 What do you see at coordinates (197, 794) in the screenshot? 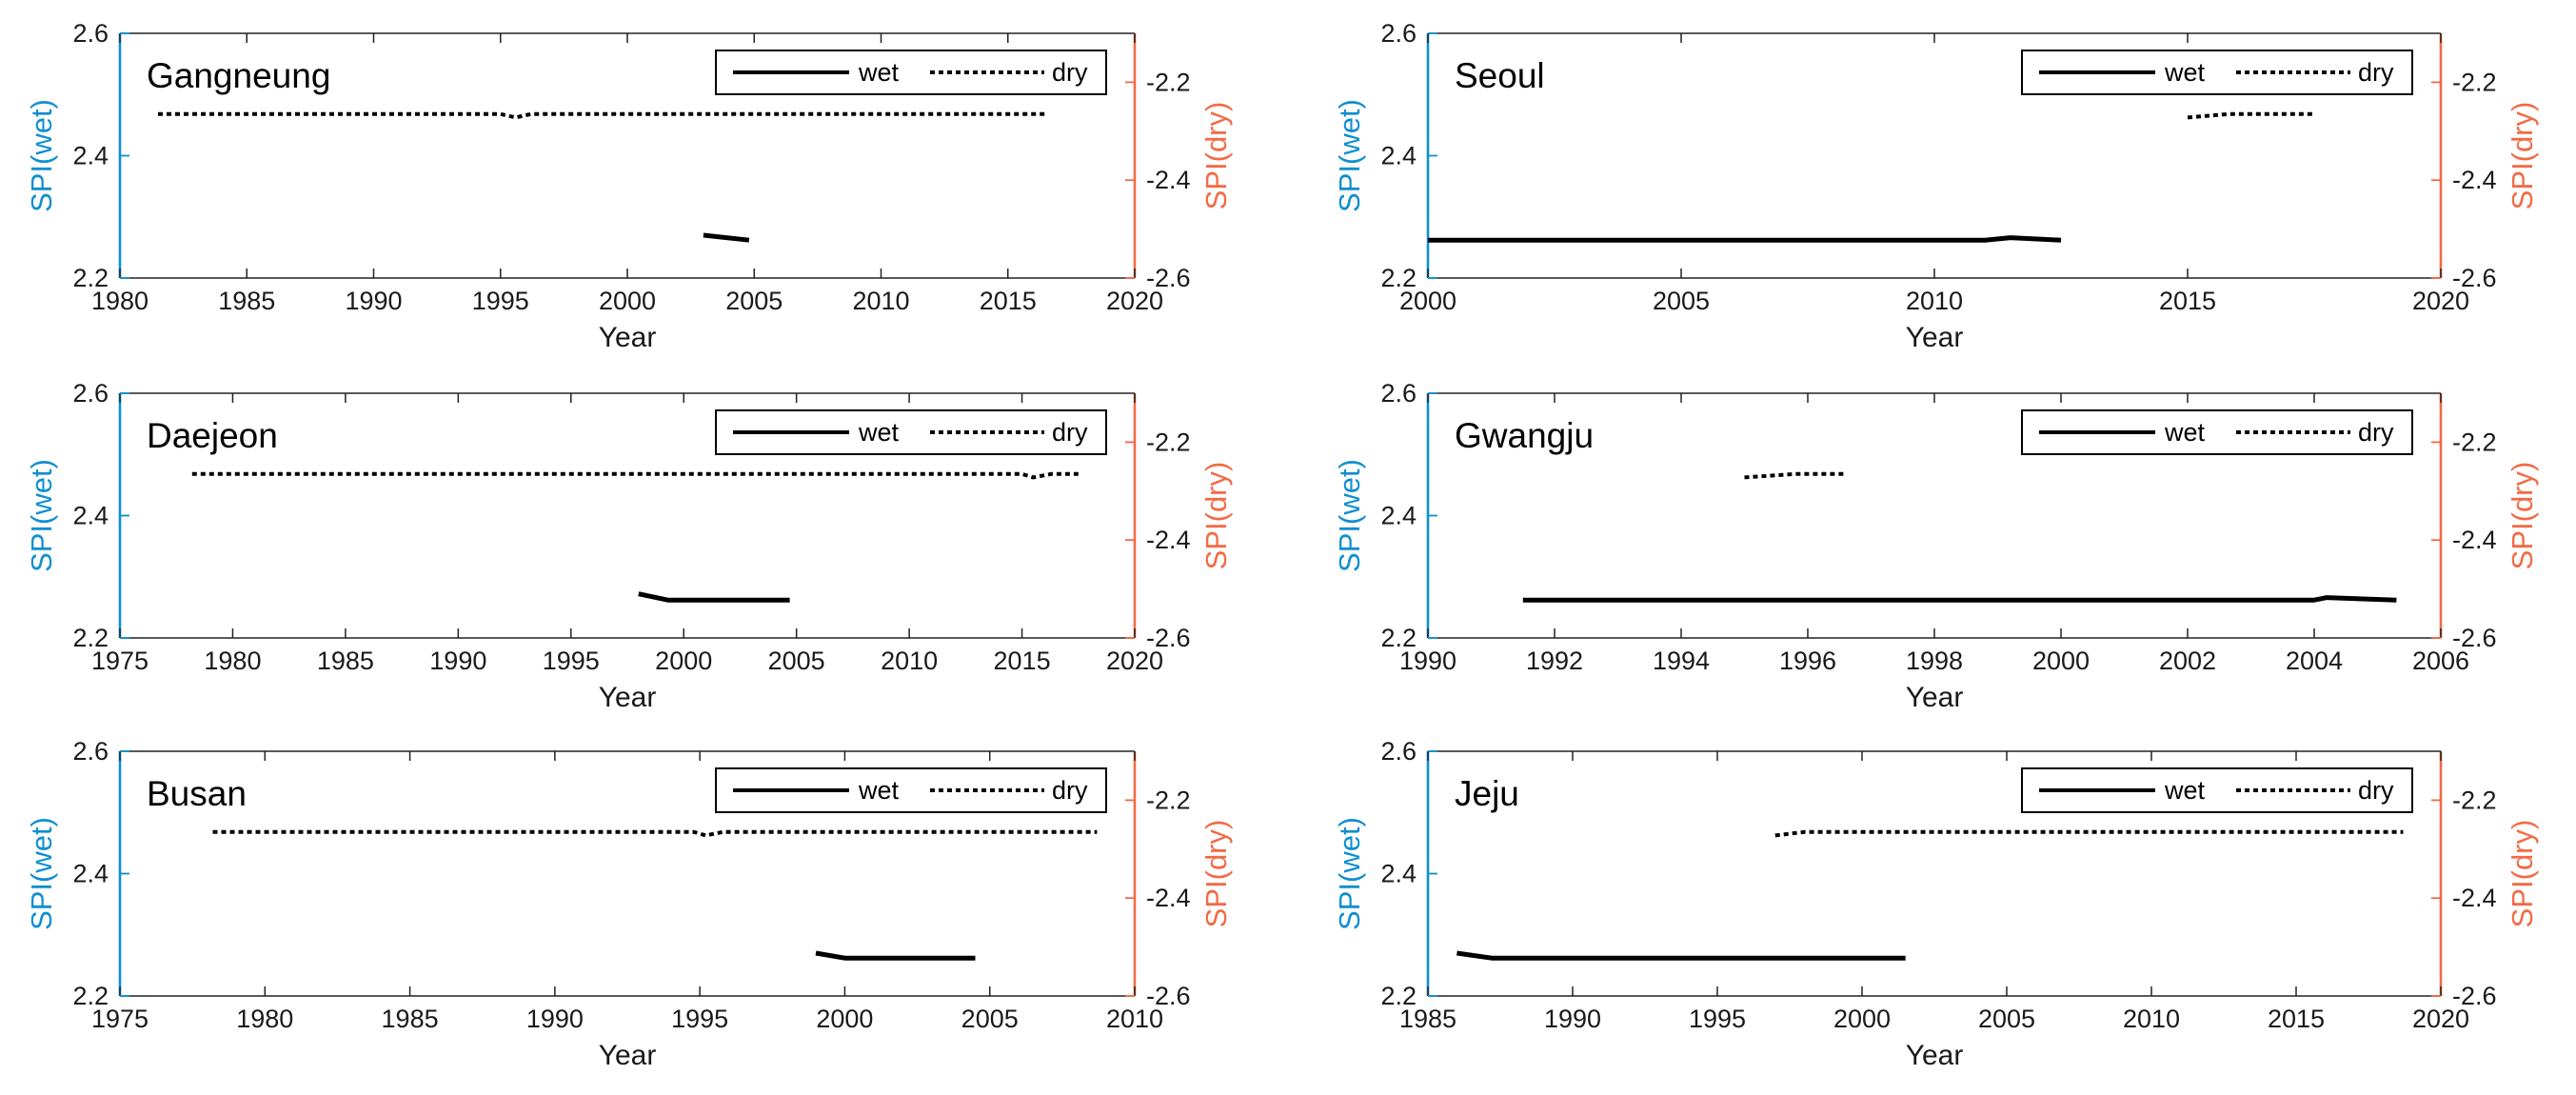
I see `station-title: Busan` at bounding box center [197, 794].